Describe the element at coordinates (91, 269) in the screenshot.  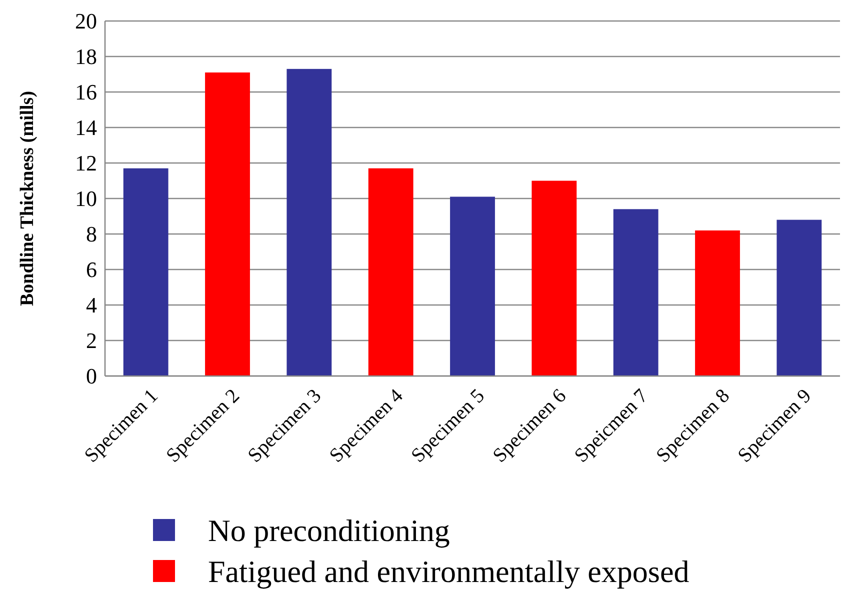
I see `y-tick-label: 6` at that location.